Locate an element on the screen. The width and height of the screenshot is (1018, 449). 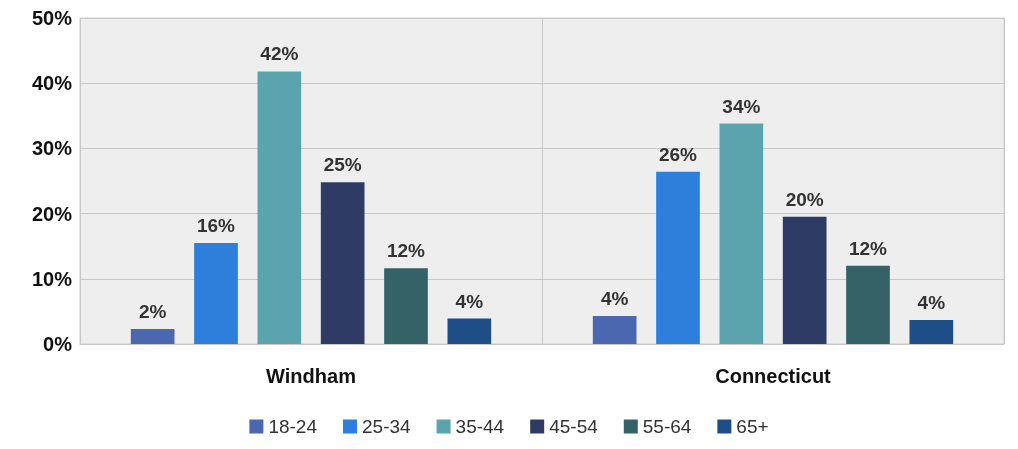
x-tick-label: Connecticut is located at coordinates (773, 376).